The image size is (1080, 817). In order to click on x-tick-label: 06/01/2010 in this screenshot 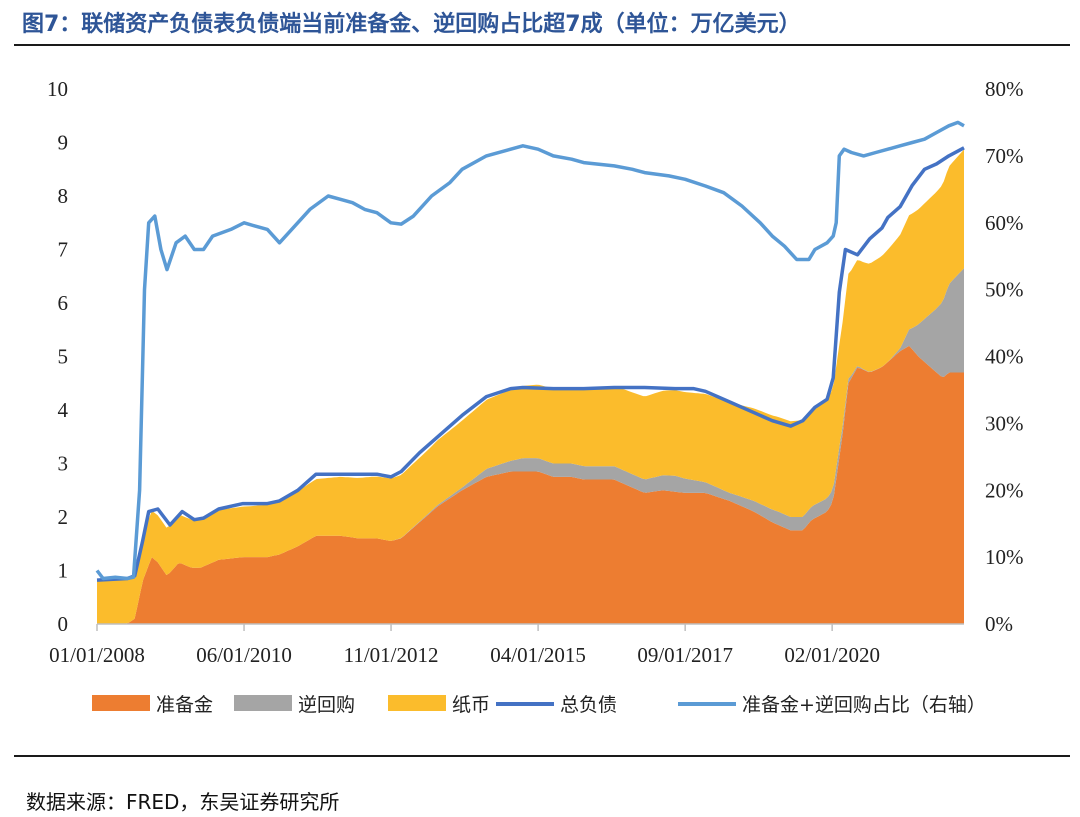, I will do `click(244, 655)`.